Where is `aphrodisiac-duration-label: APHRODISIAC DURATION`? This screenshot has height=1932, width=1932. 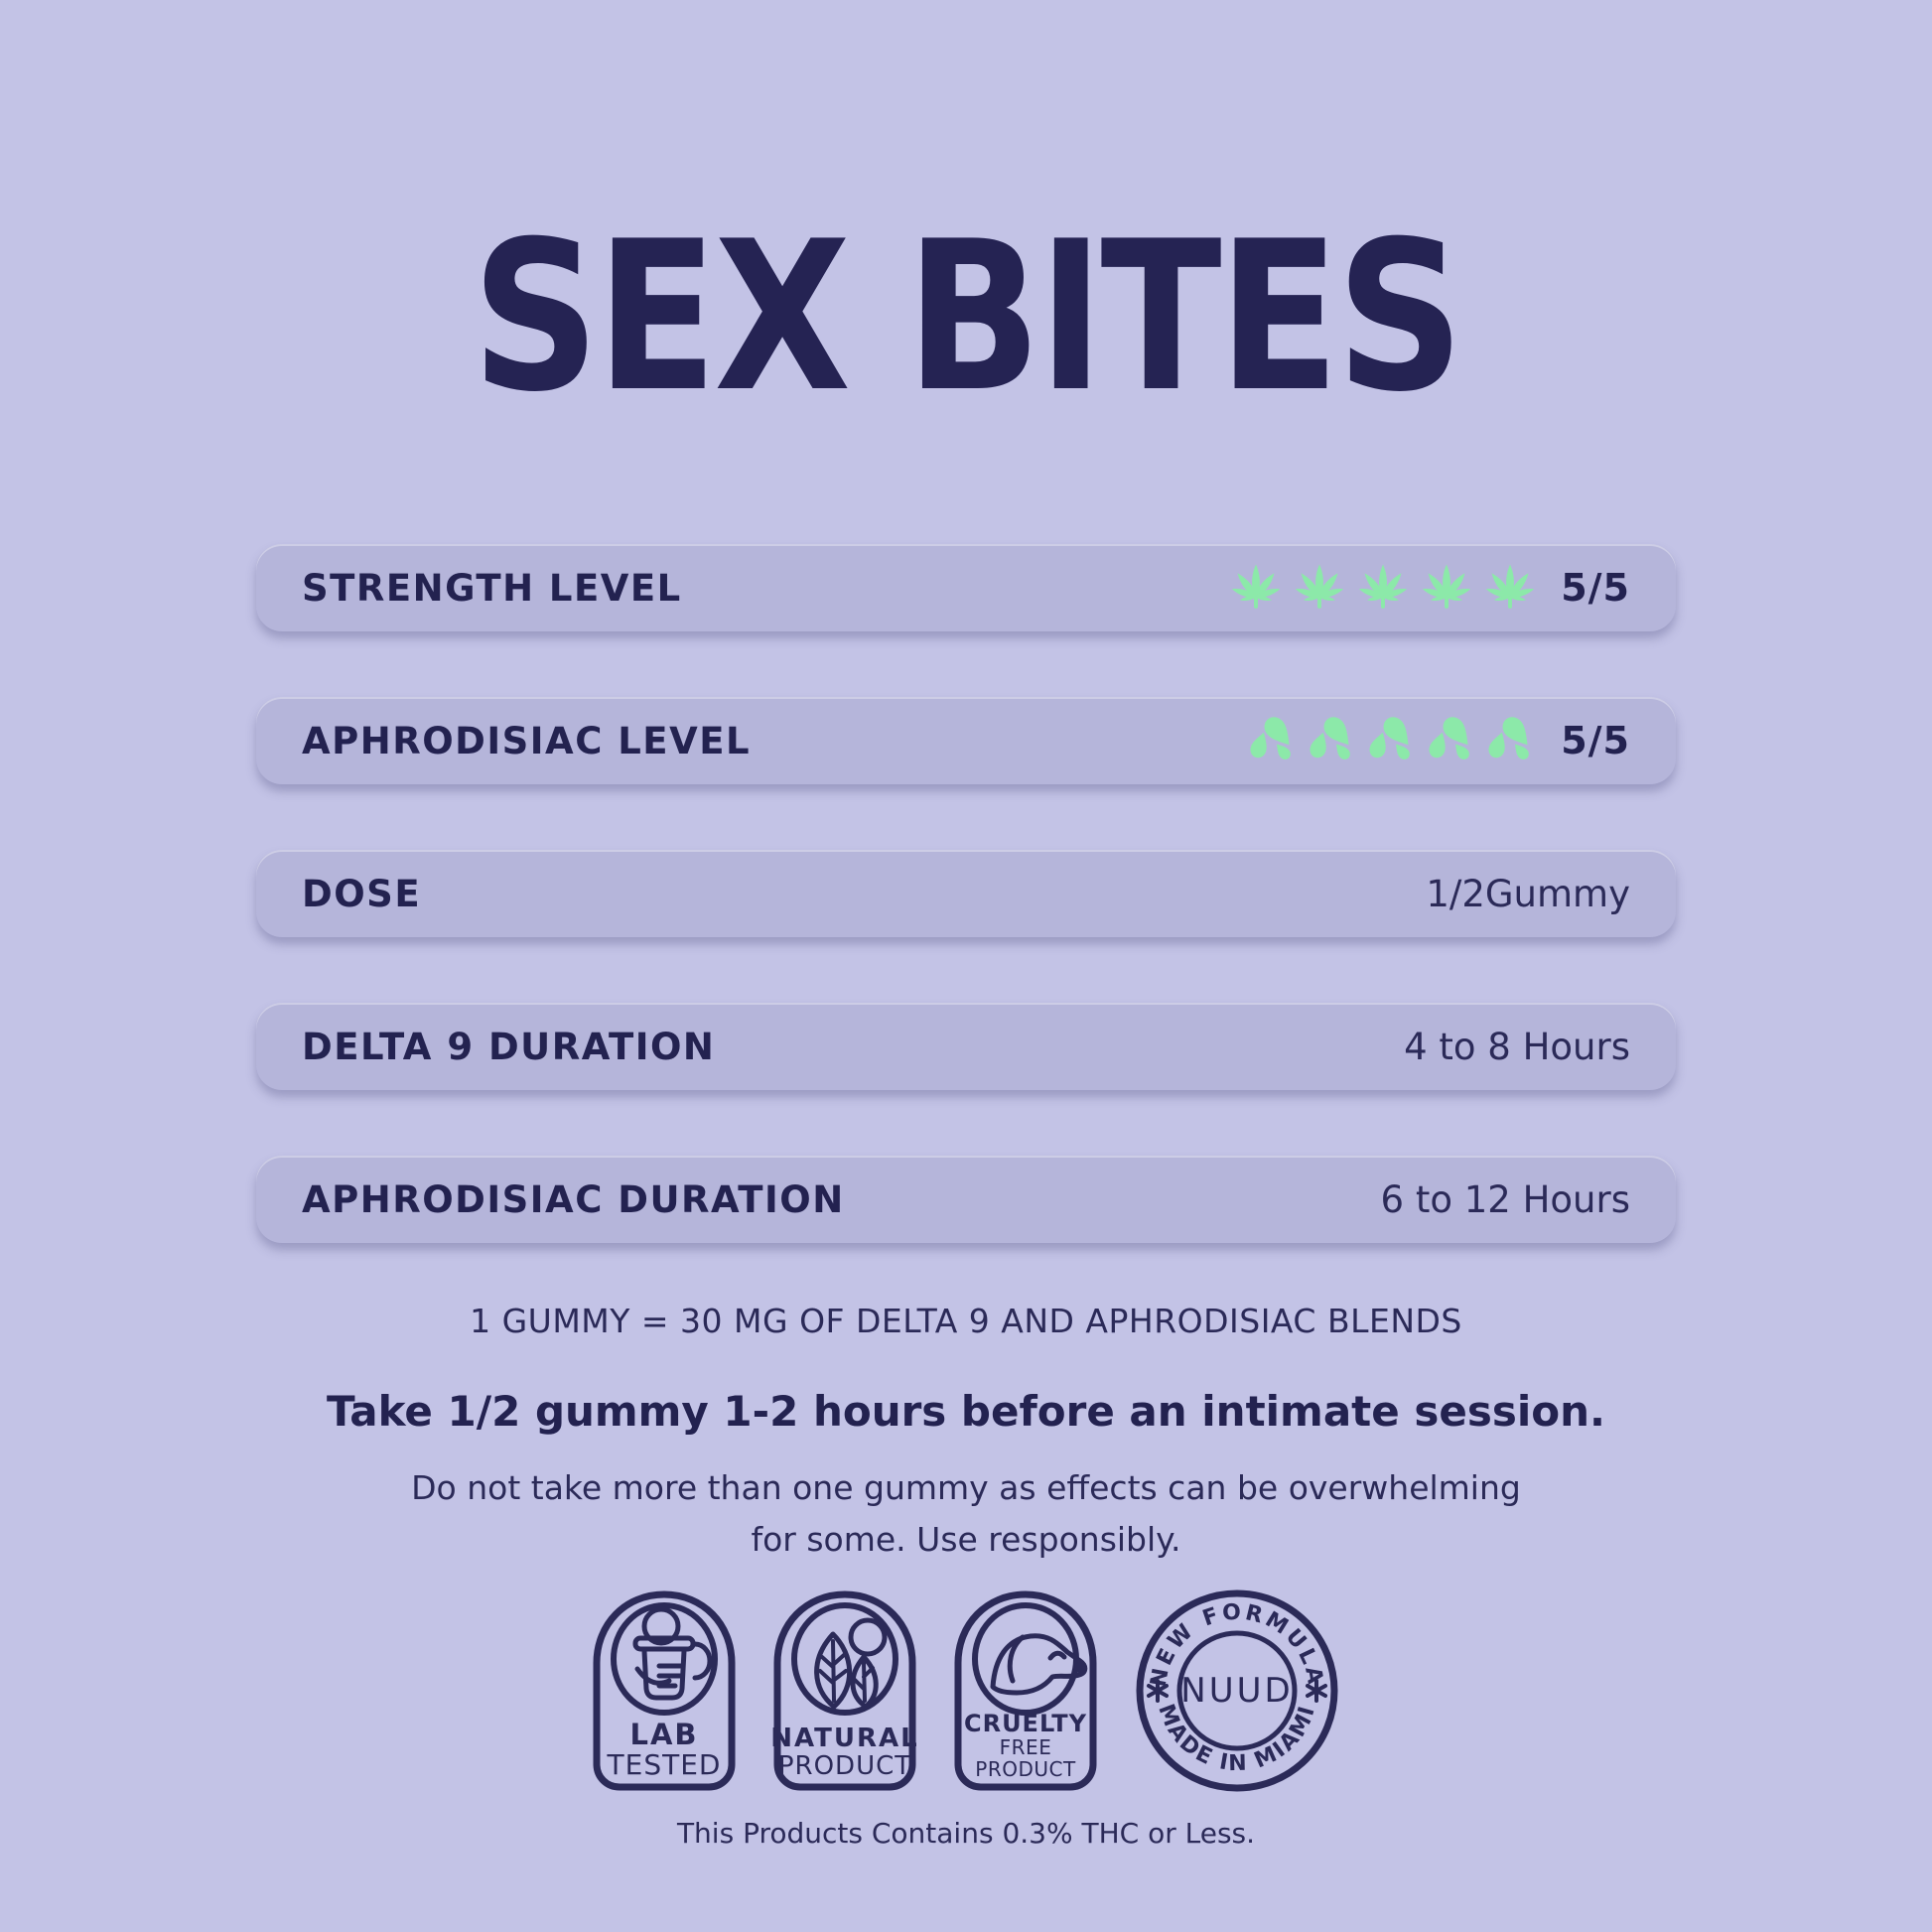
aphrodisiac-duration-label: APHRODISIAC DURATION is located at coordinates (573, 1199).